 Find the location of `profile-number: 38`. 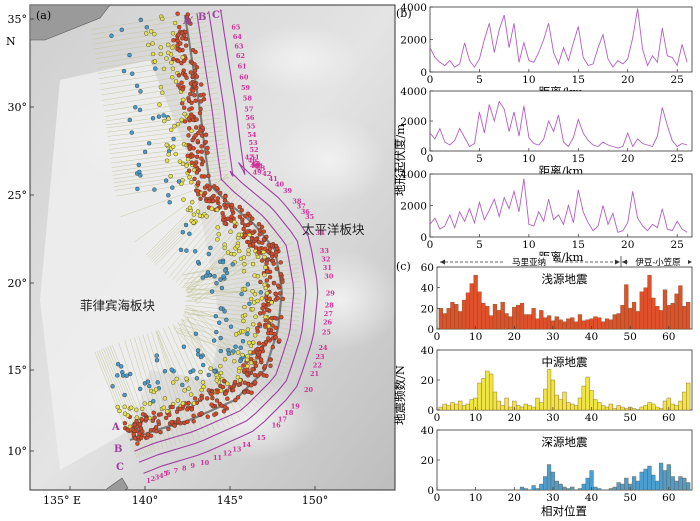

profile-number: 38 is located at coordinates (297, 201).